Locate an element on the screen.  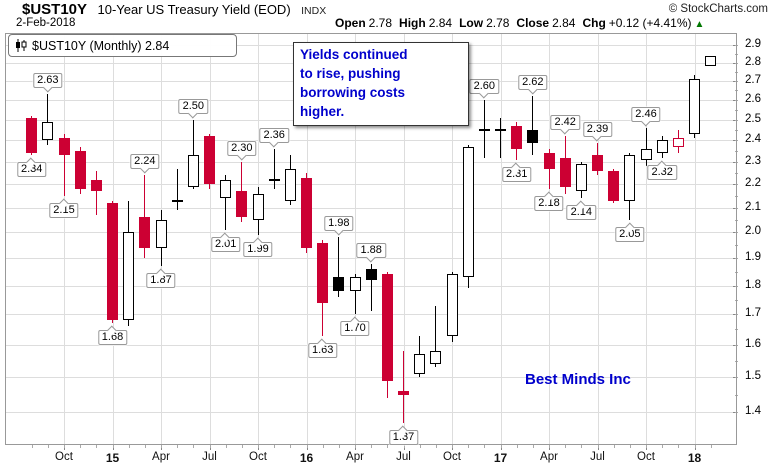
price-label: 2.34 is located at coordinates (31, 167).